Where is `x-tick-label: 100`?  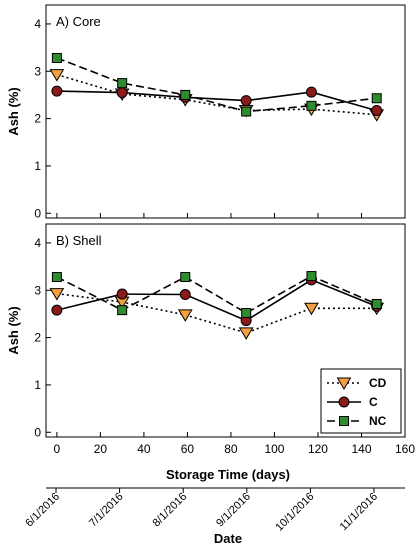
x-tick-label: 100 is located at coordinates (274, 449).